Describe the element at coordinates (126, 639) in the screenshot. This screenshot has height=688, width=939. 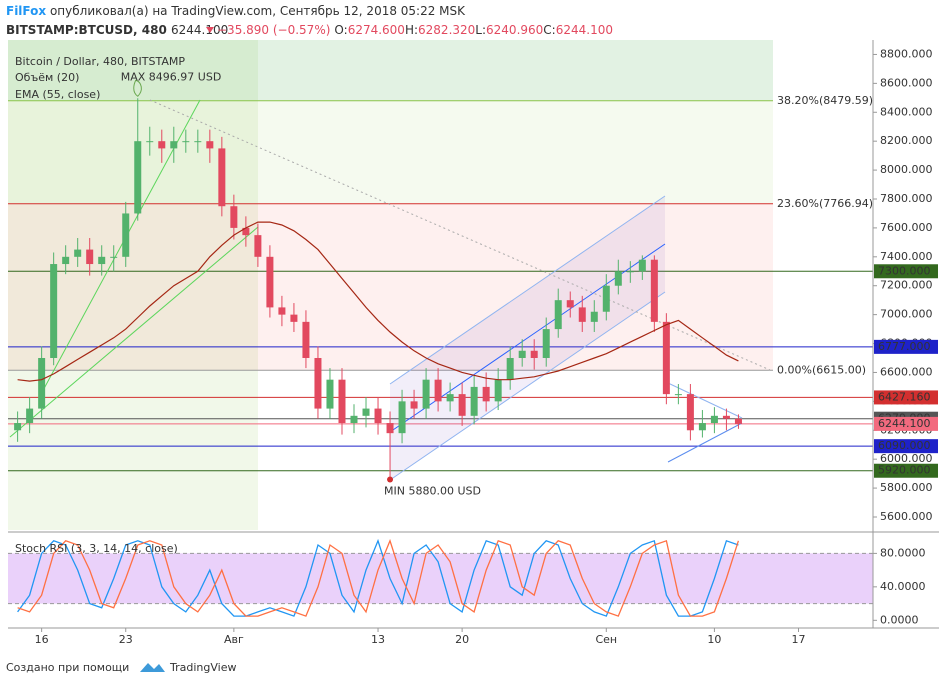
I see `x-tick-label: 23` at that location.